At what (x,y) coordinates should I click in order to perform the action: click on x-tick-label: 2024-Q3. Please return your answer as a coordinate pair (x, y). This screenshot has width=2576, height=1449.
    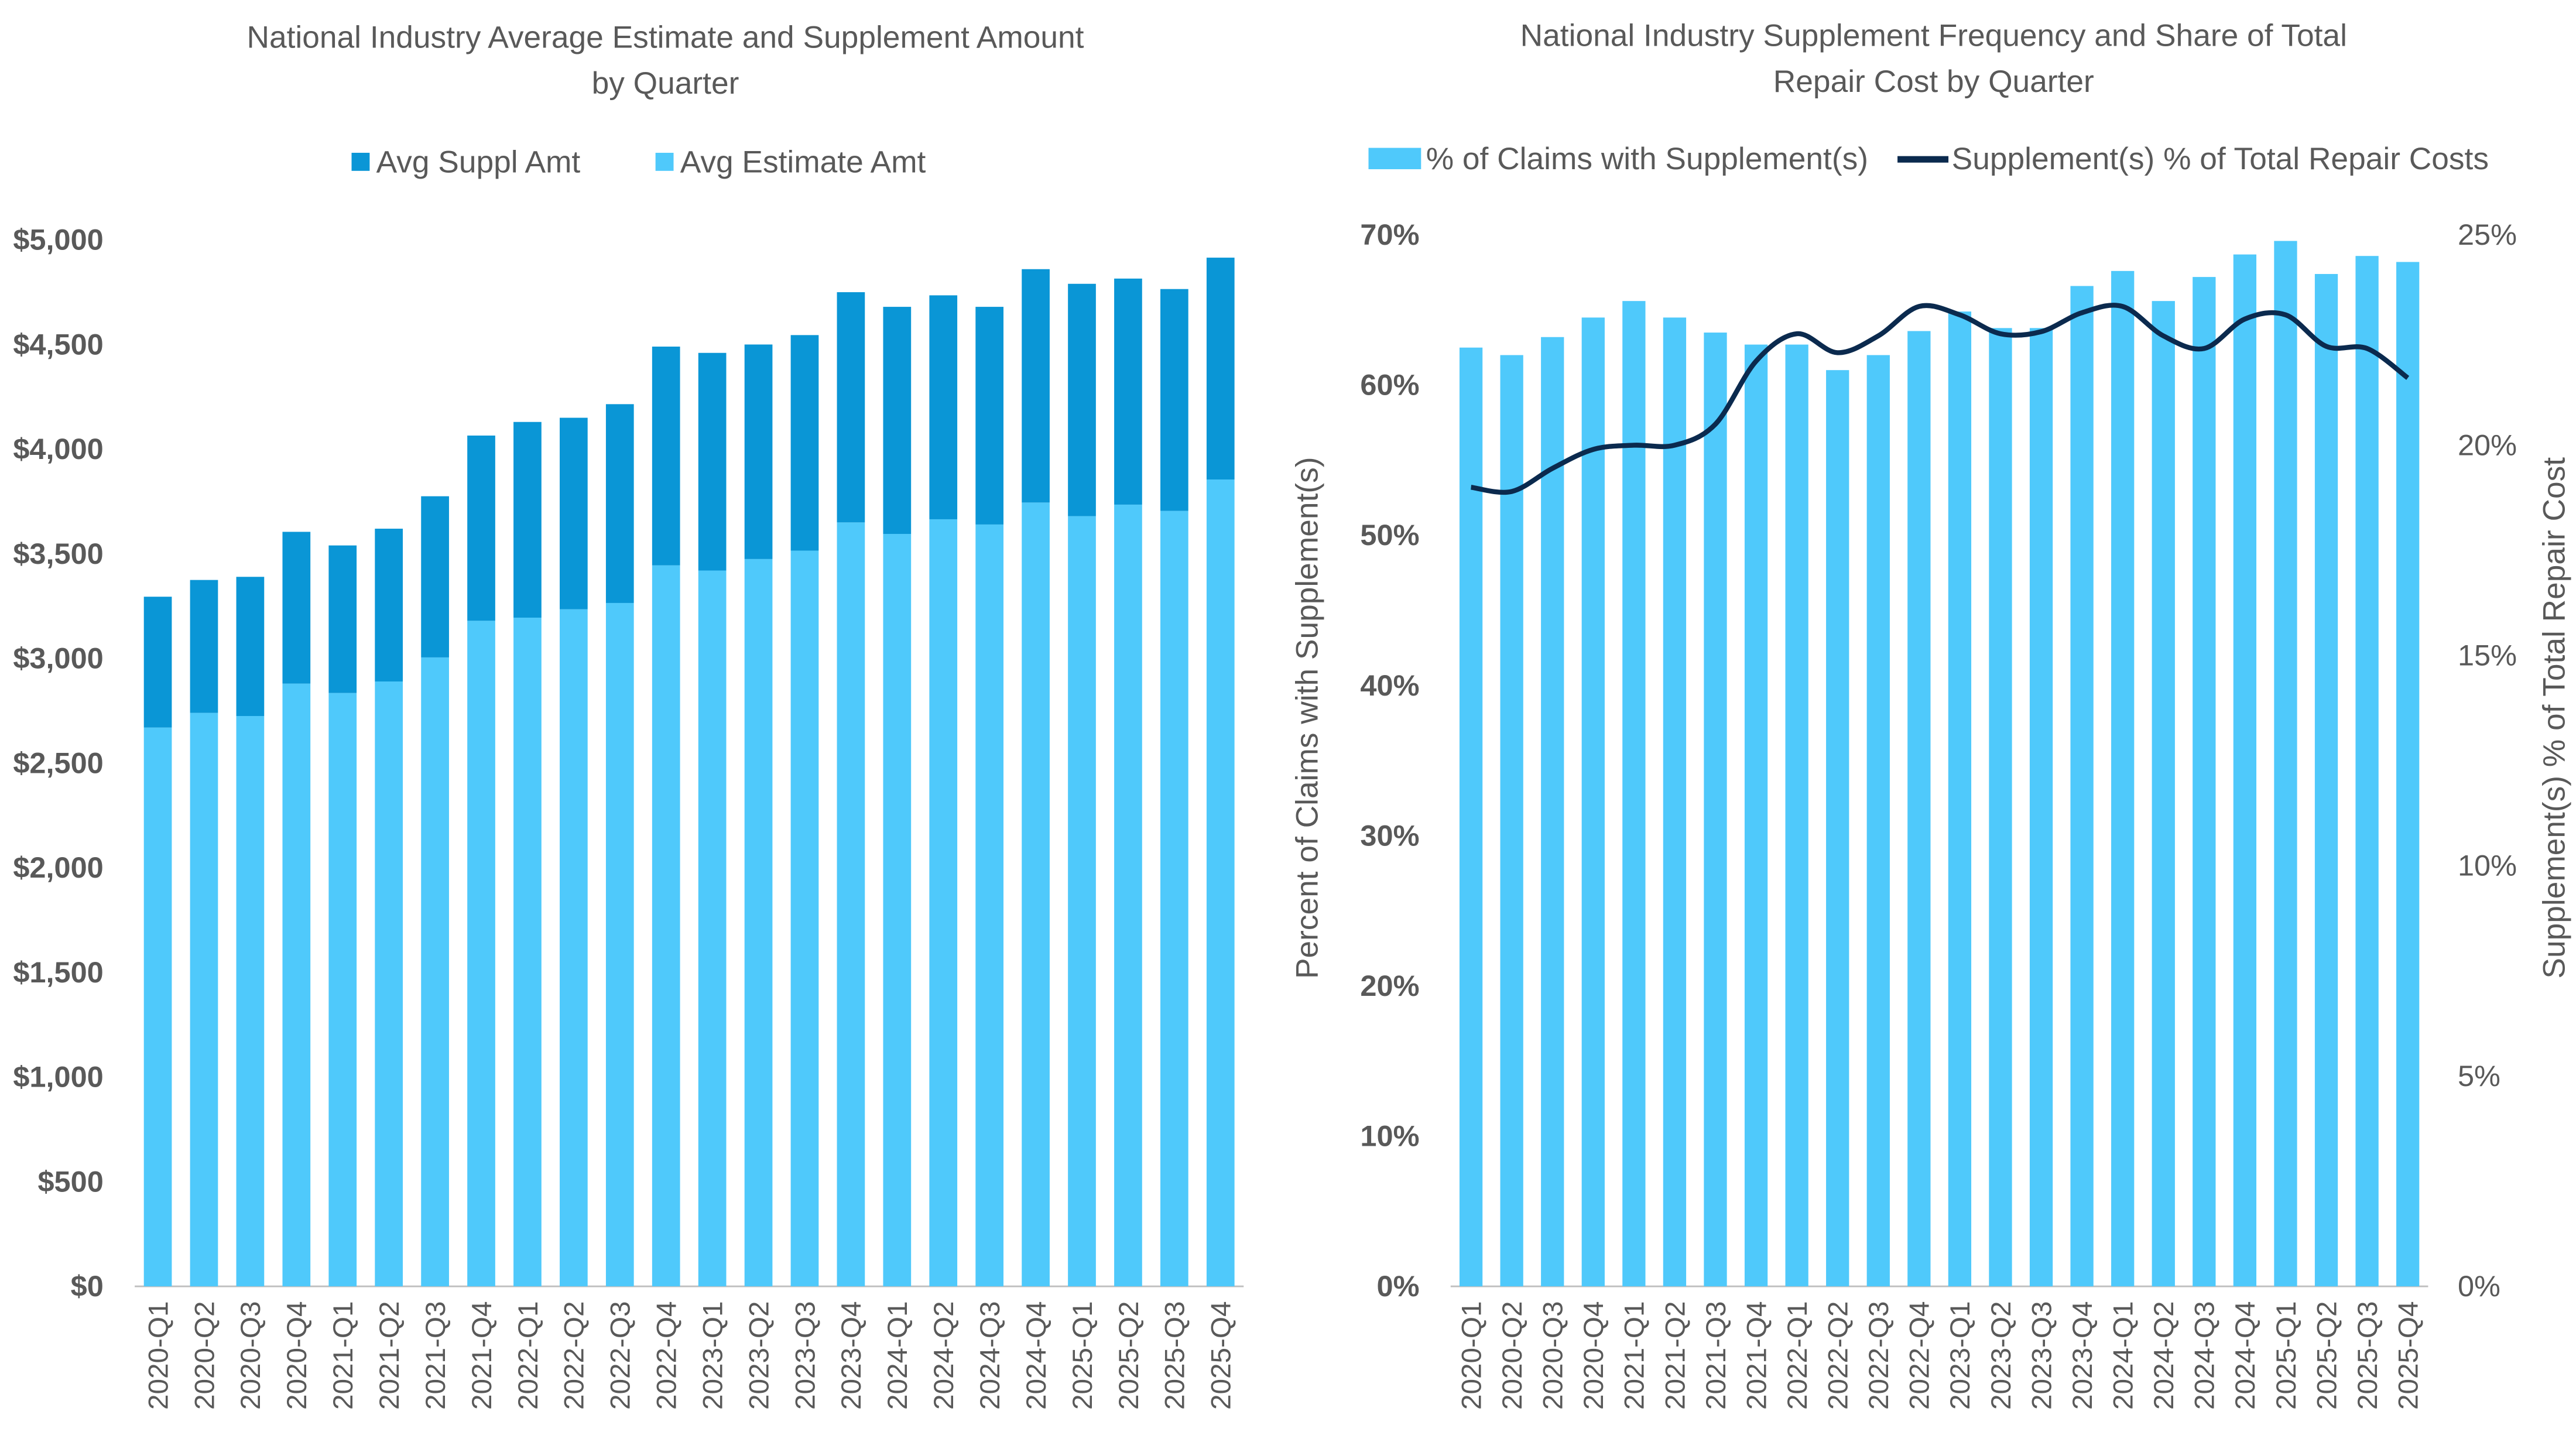
    Looking at the image, I should click on (990, 1356).